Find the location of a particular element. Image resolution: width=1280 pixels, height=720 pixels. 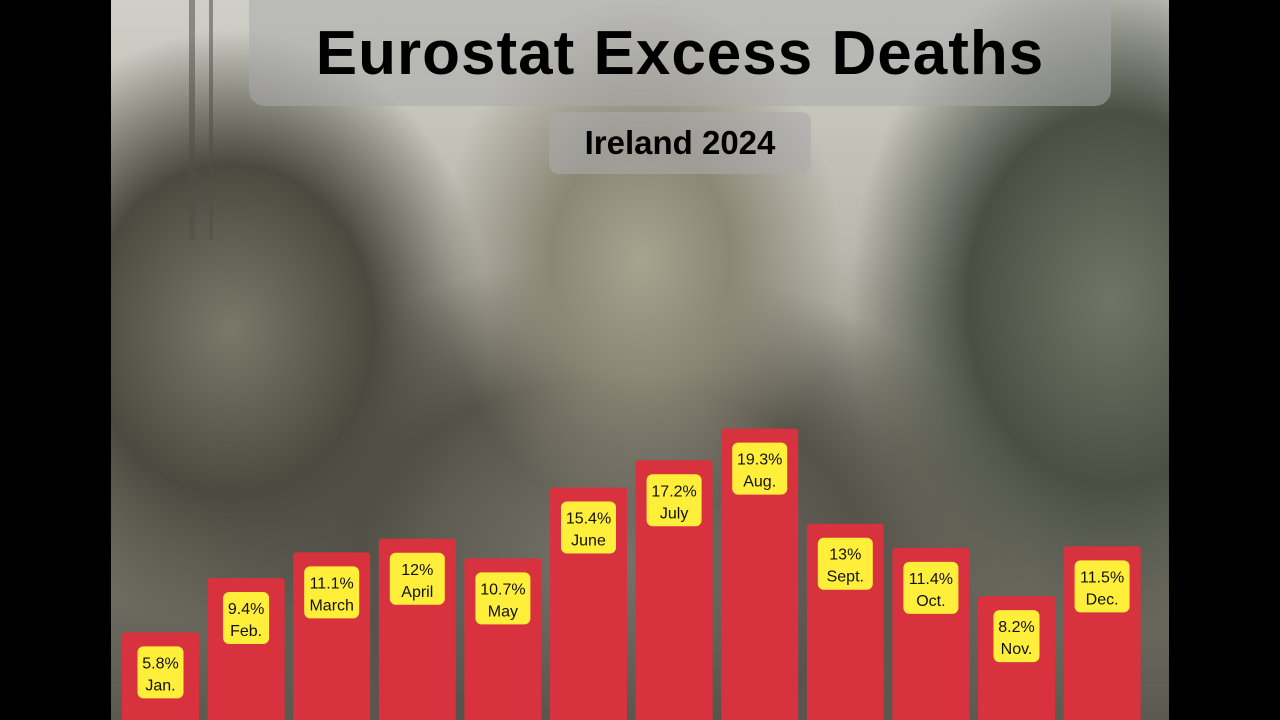

category-label: Jan. is located at coordinates (160, 685).